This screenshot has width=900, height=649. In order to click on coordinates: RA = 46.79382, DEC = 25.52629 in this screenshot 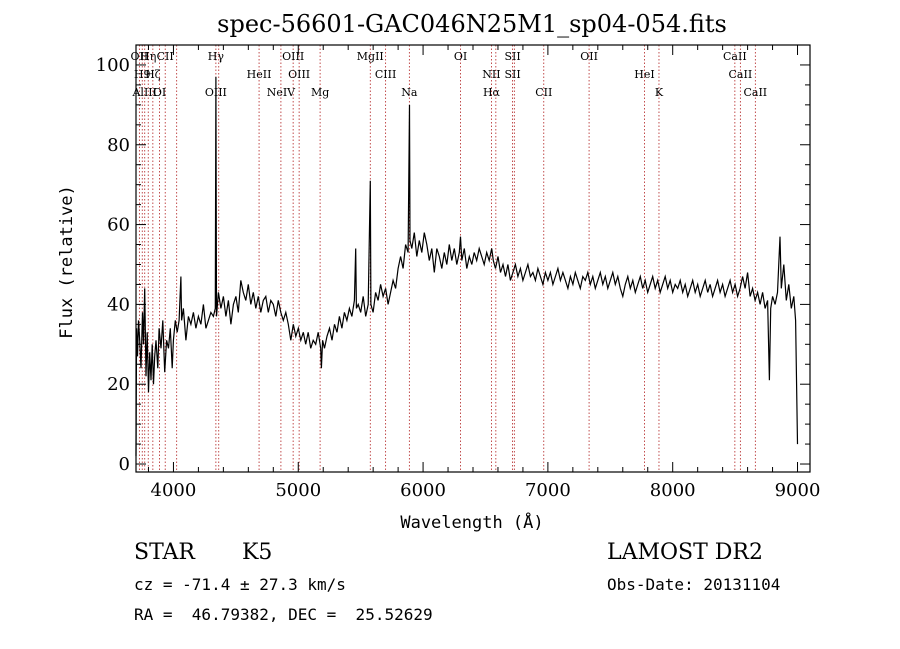, I will do `click(283, 614)`.